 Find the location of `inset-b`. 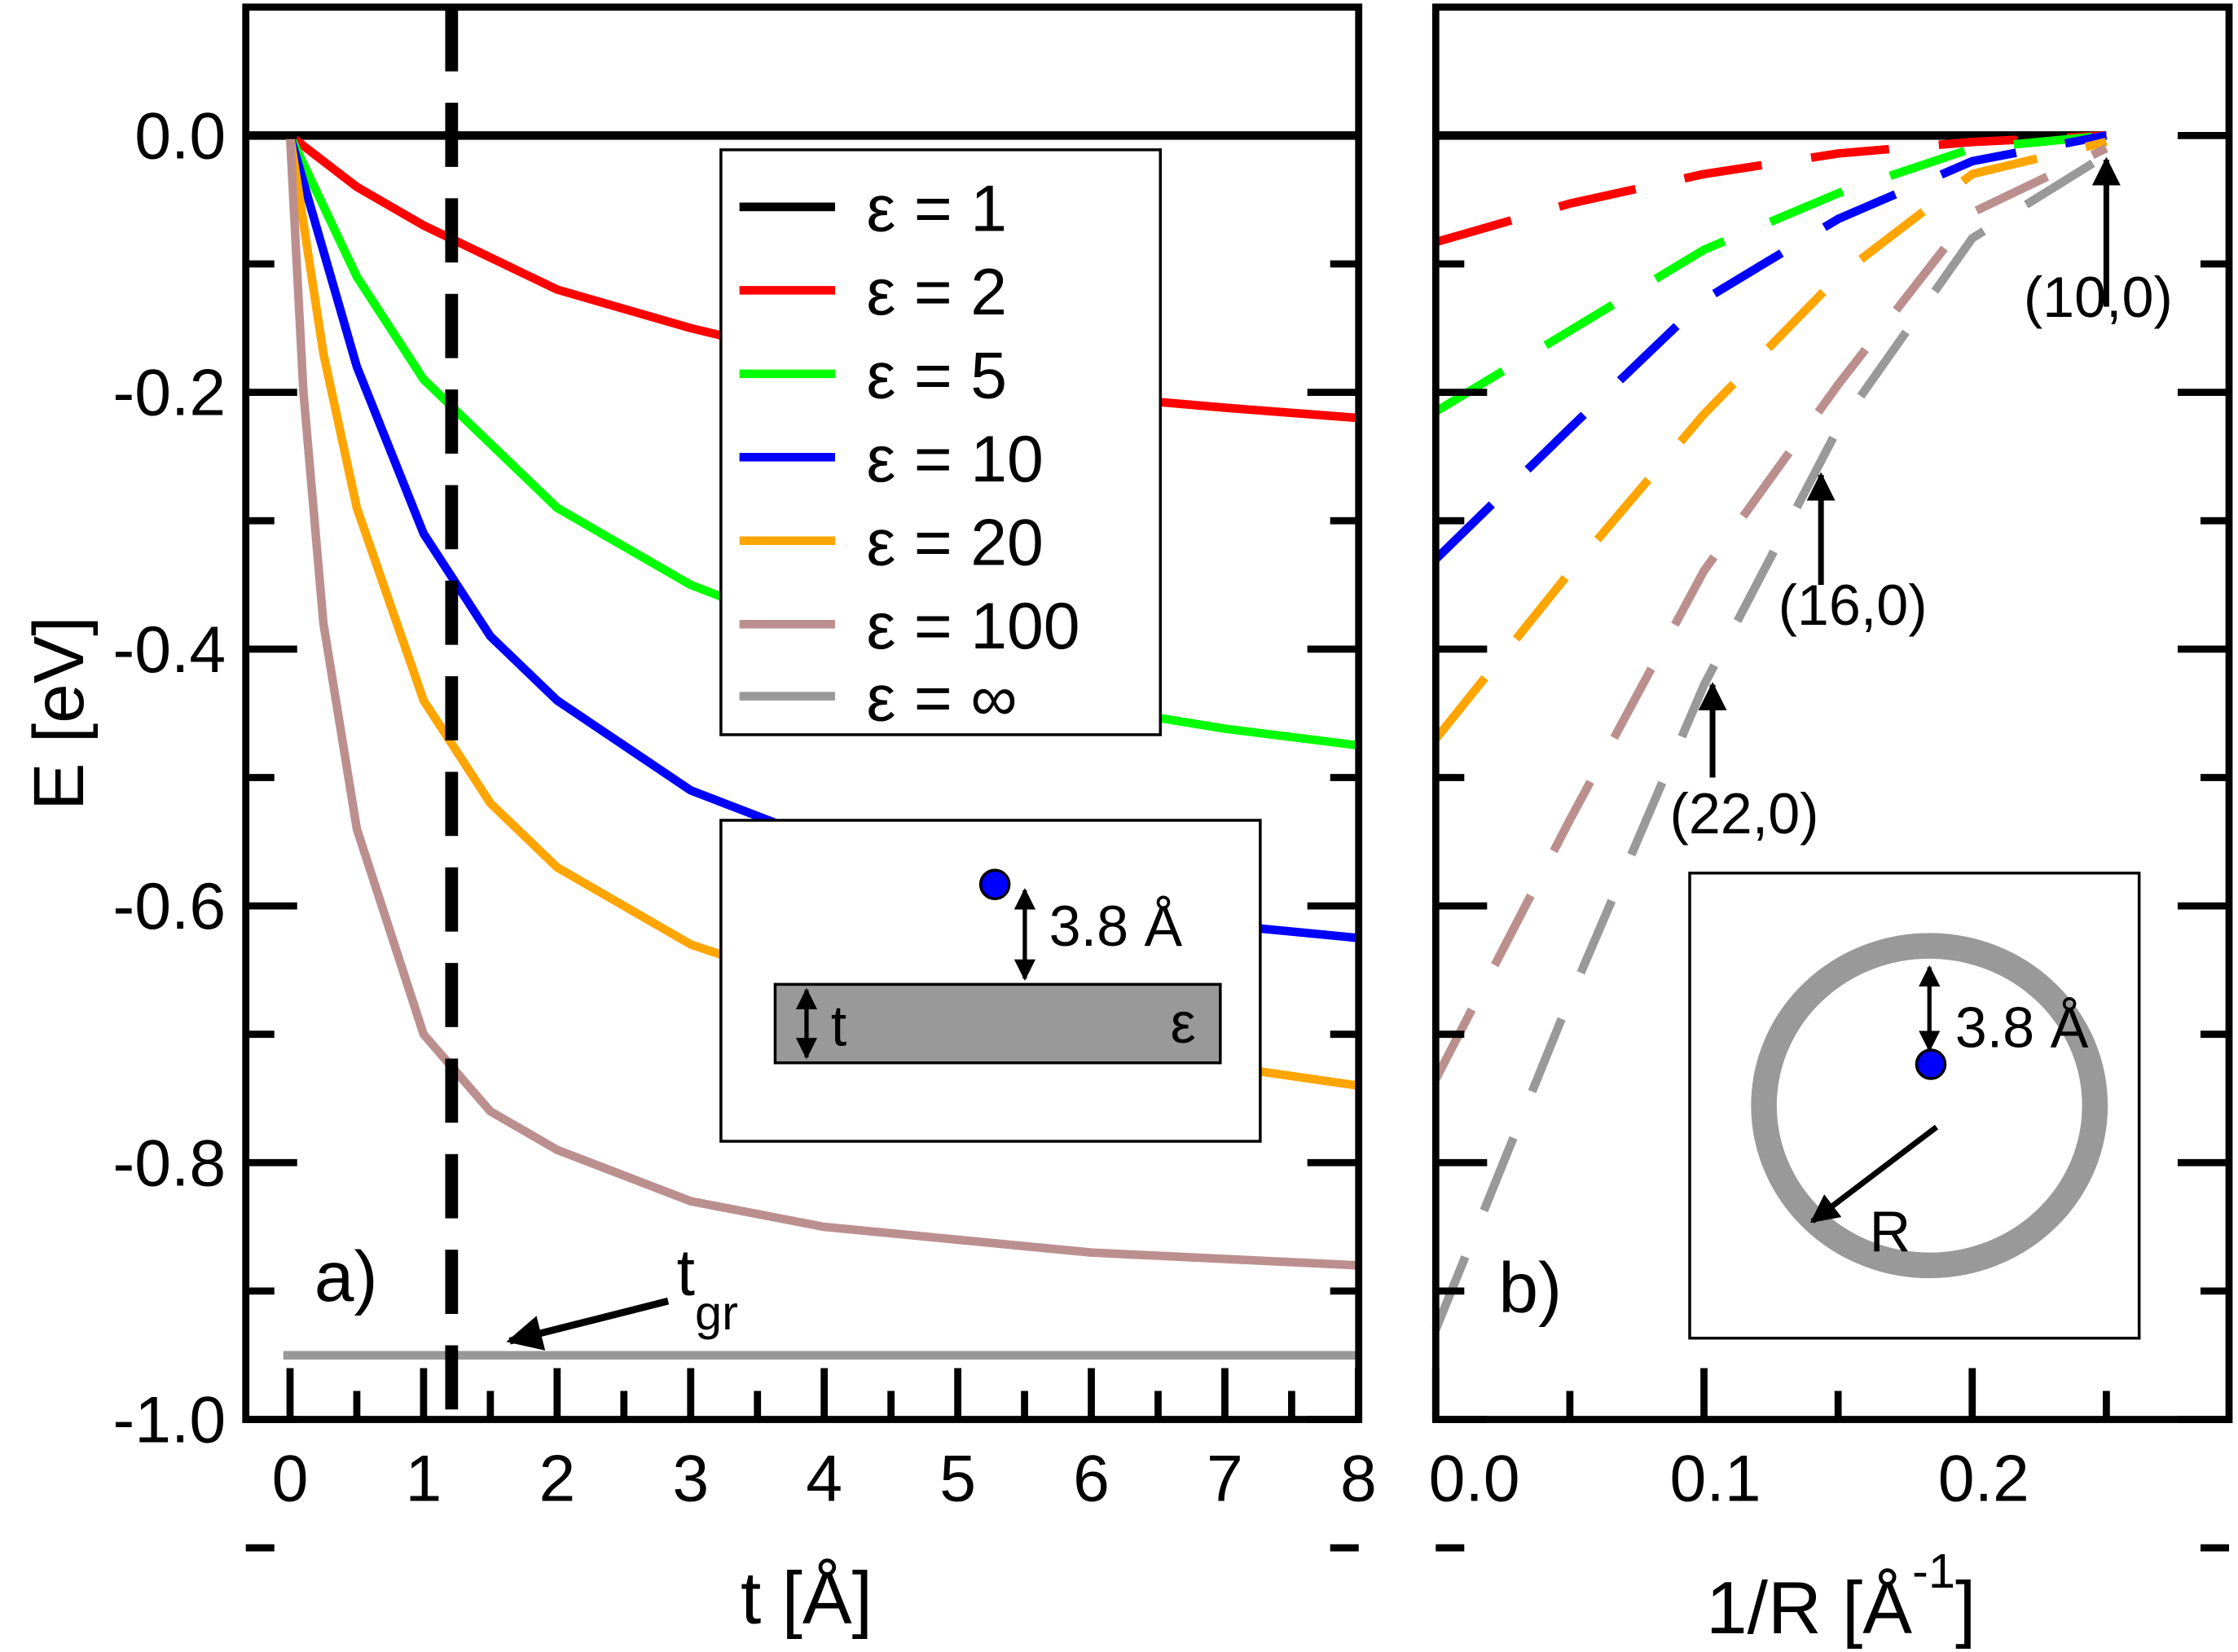

inset-b is located at coordinates (1914, 1106).